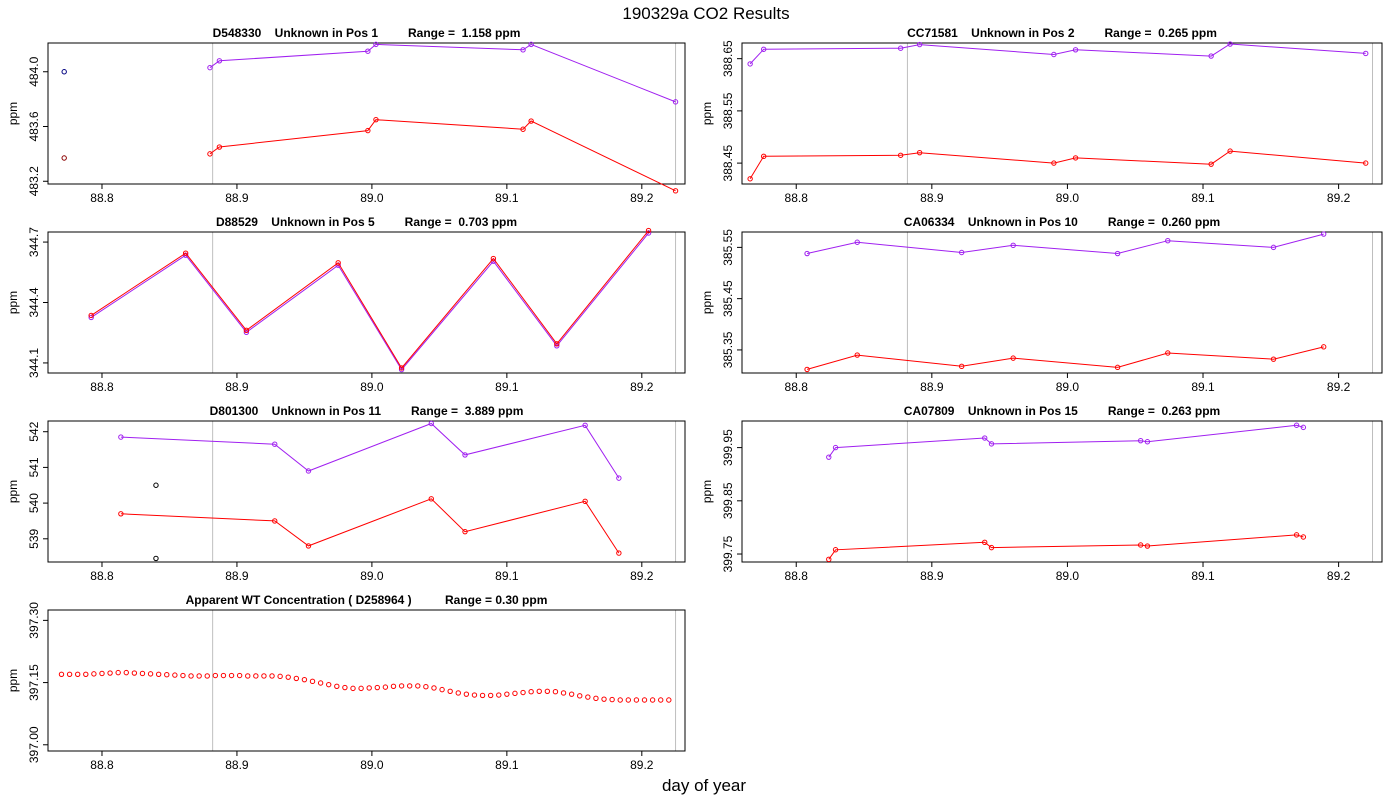  What do you see at coordinates (34, 538) in the screenshot?
I see `y-tick-label: 539` at bounding box center [34, 538].